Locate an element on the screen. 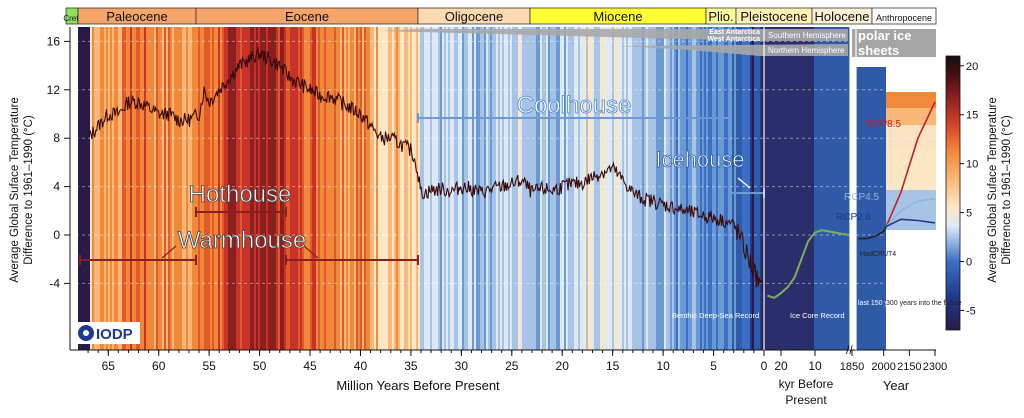 This screenshot has width=1024, height=418. series-line-rcp45 is located at coordinates (910, 212).